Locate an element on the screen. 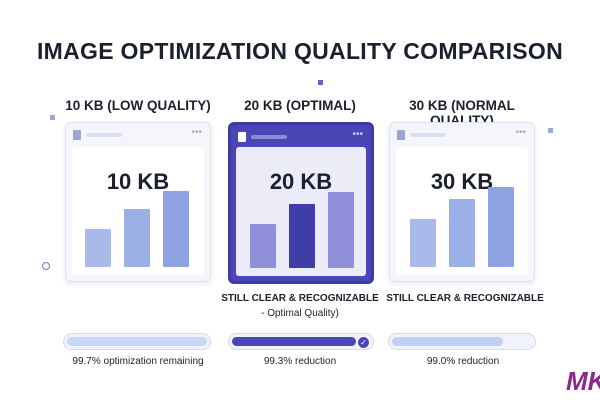  card-panel: 20 KB is located at coordinates (301, 211).